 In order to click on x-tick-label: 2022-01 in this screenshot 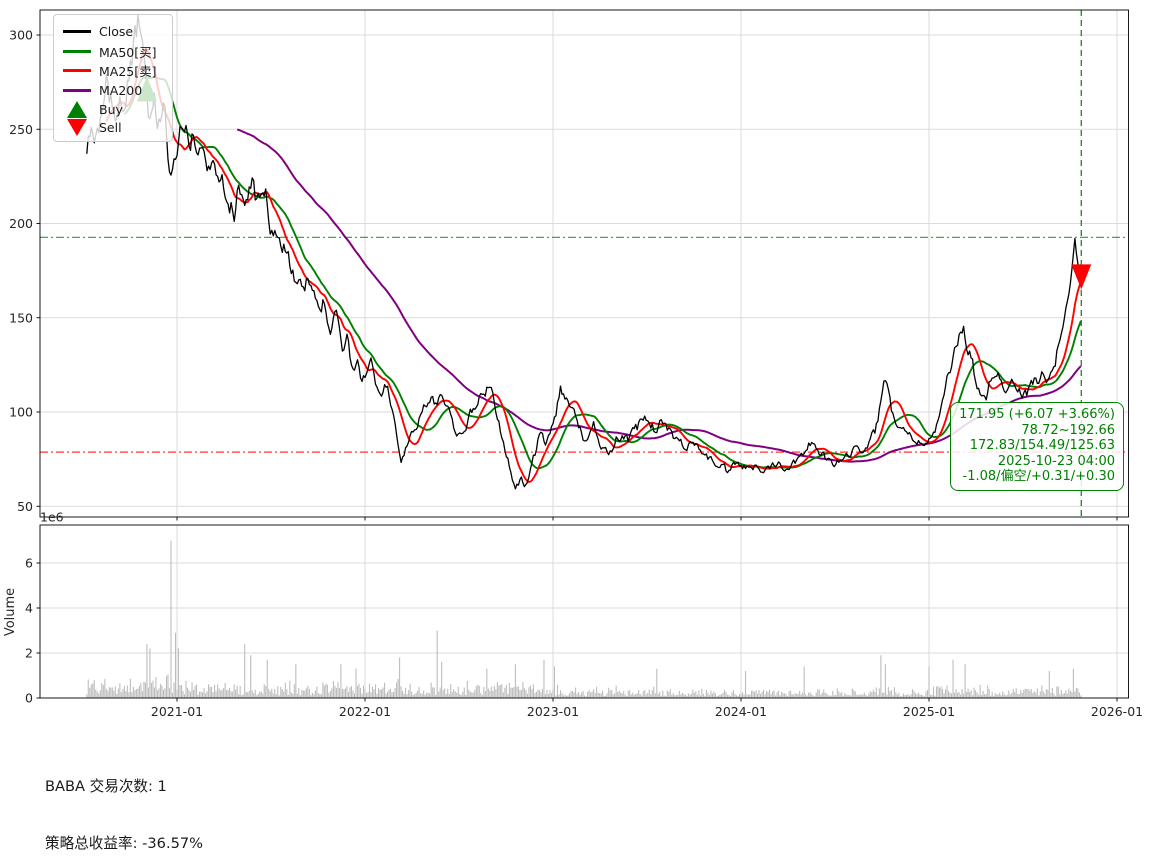, I will do `click(365, 711)`.